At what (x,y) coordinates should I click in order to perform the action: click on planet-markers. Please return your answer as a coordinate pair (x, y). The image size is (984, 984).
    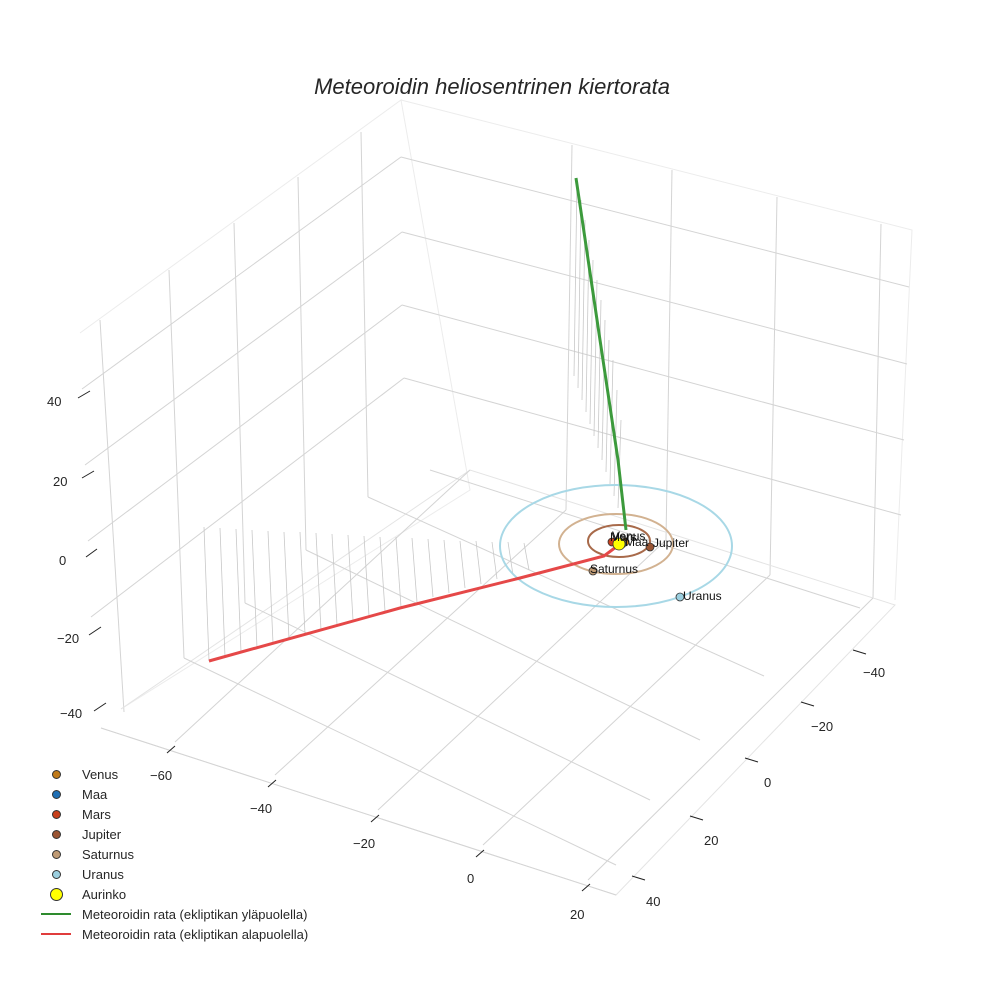
    Looking at the image, I should click on (636, 569).